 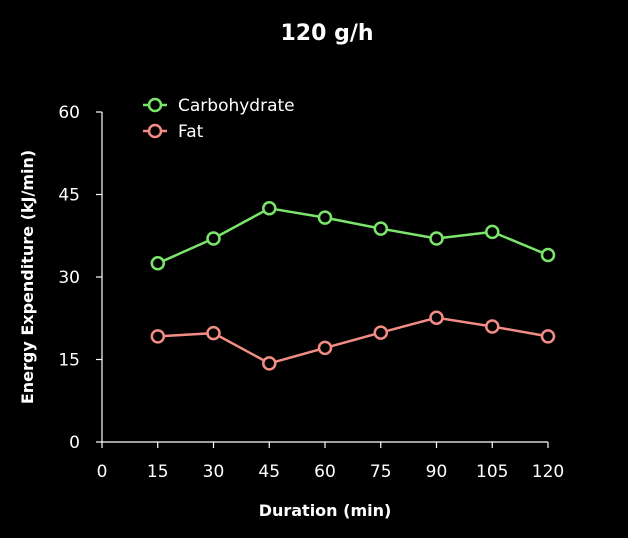 I want to click on x-tick-label: 90, so click(x=437, y=472).